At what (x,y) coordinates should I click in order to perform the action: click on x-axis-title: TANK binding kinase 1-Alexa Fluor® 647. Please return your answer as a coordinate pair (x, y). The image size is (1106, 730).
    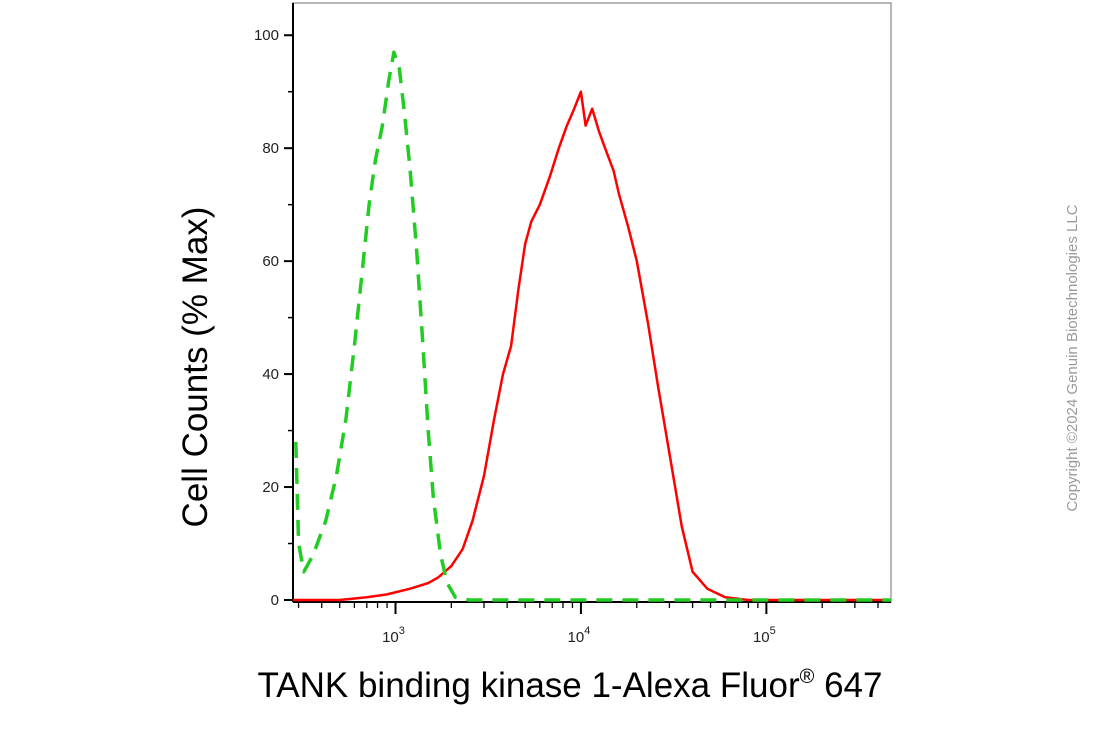
    Looking at the image, I should click on (570, 685).